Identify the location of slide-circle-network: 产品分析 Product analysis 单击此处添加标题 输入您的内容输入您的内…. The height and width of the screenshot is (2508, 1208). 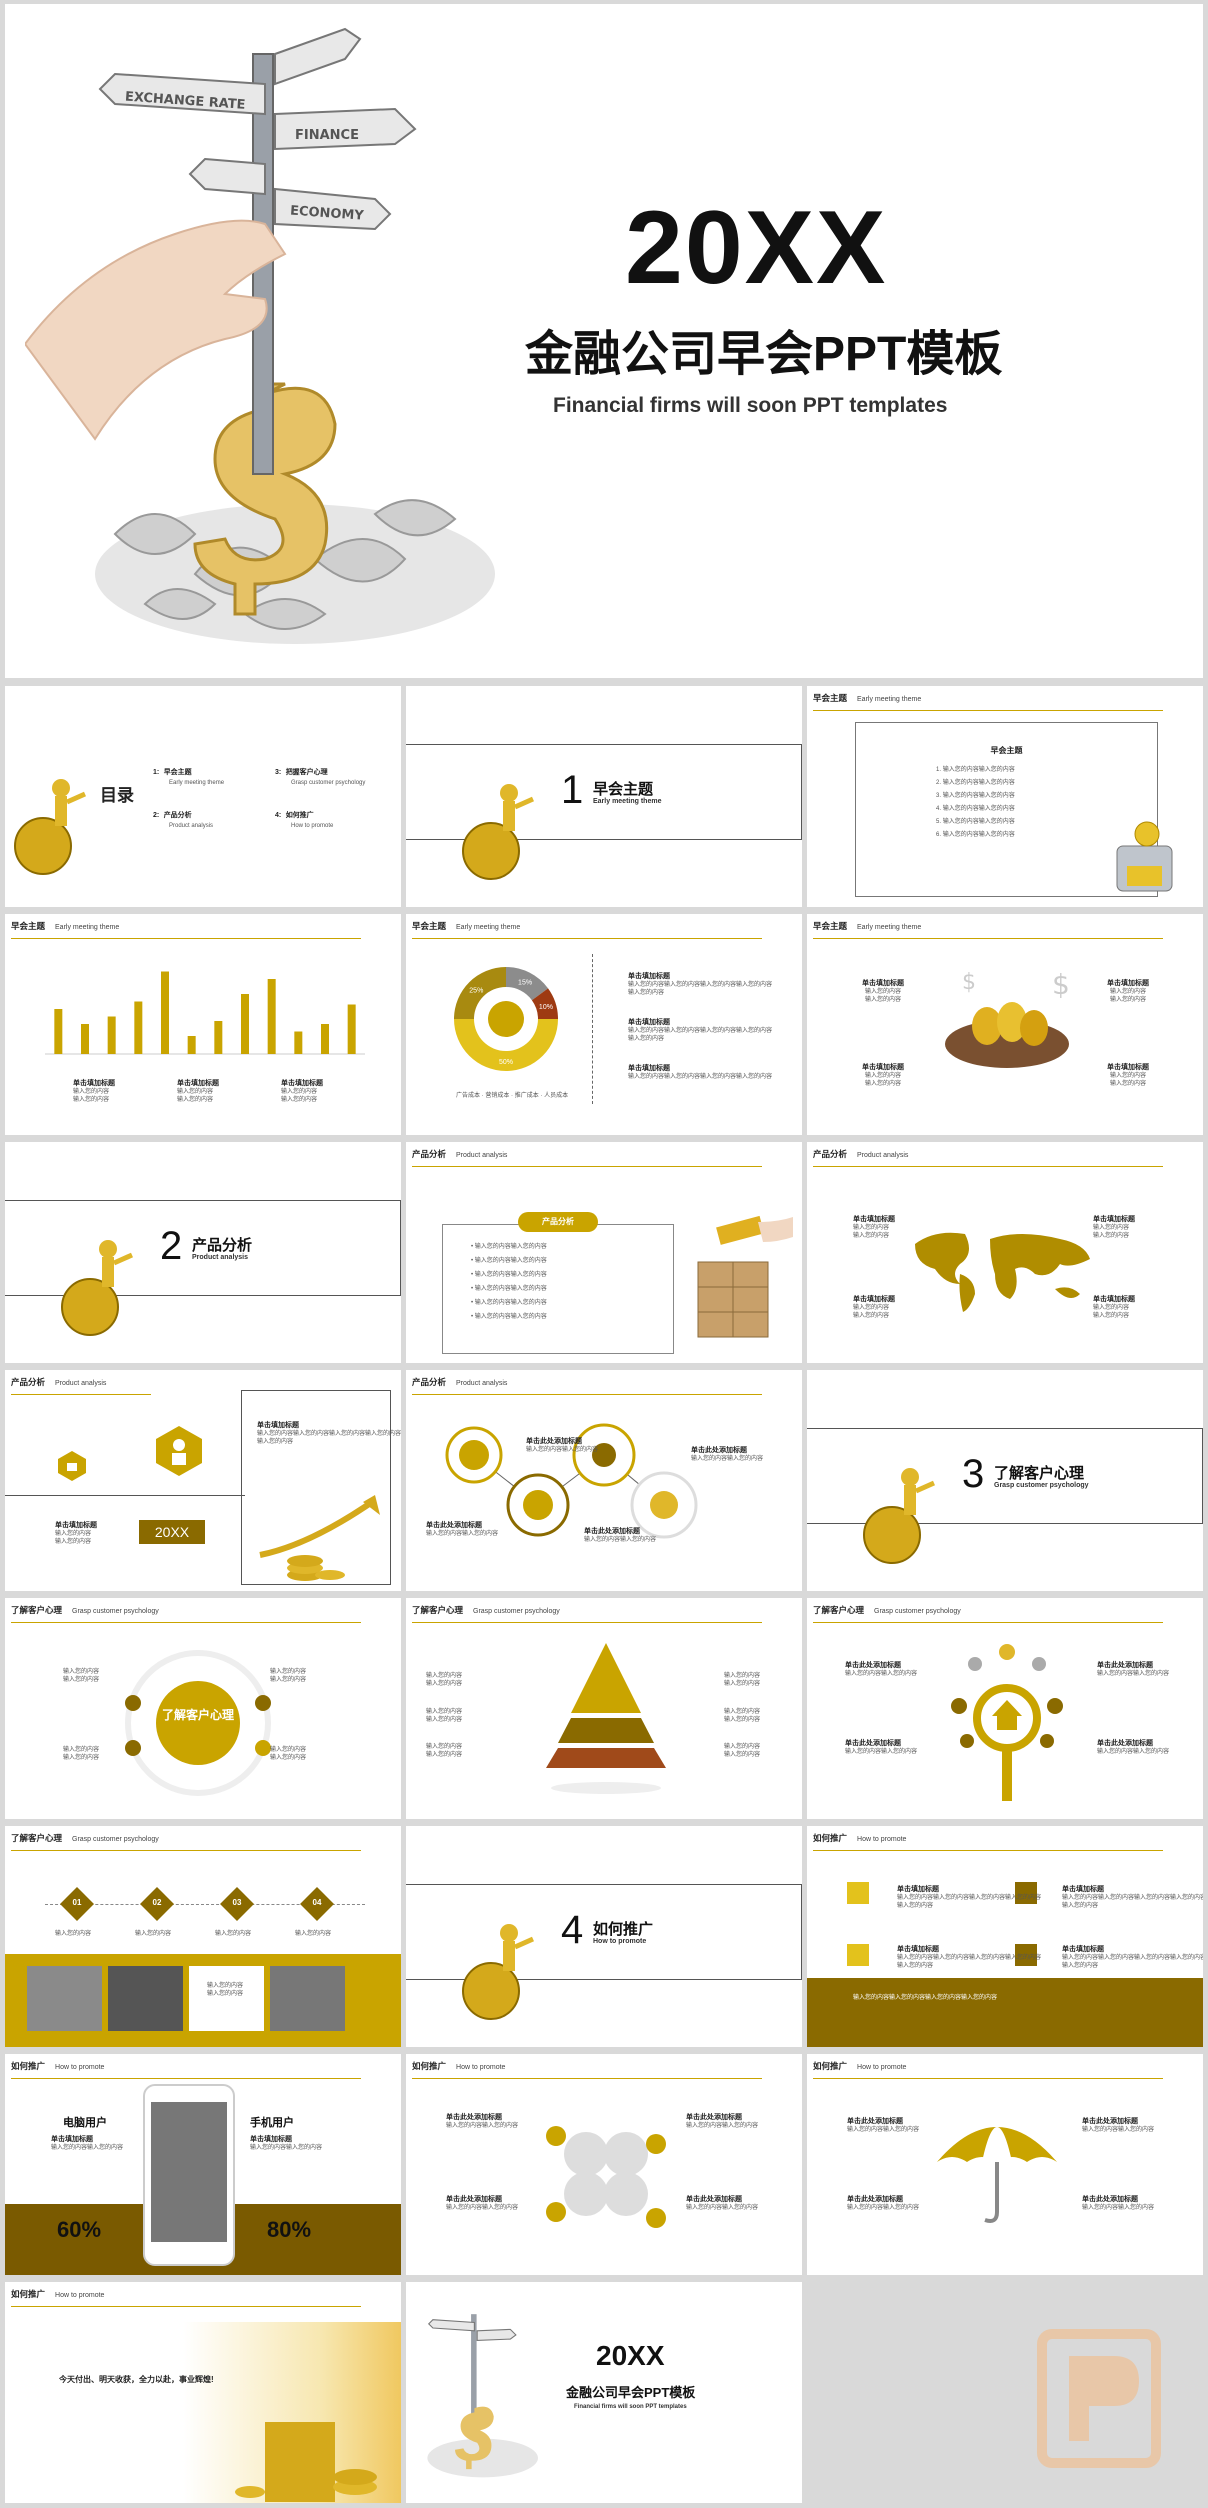
(604, 1480).